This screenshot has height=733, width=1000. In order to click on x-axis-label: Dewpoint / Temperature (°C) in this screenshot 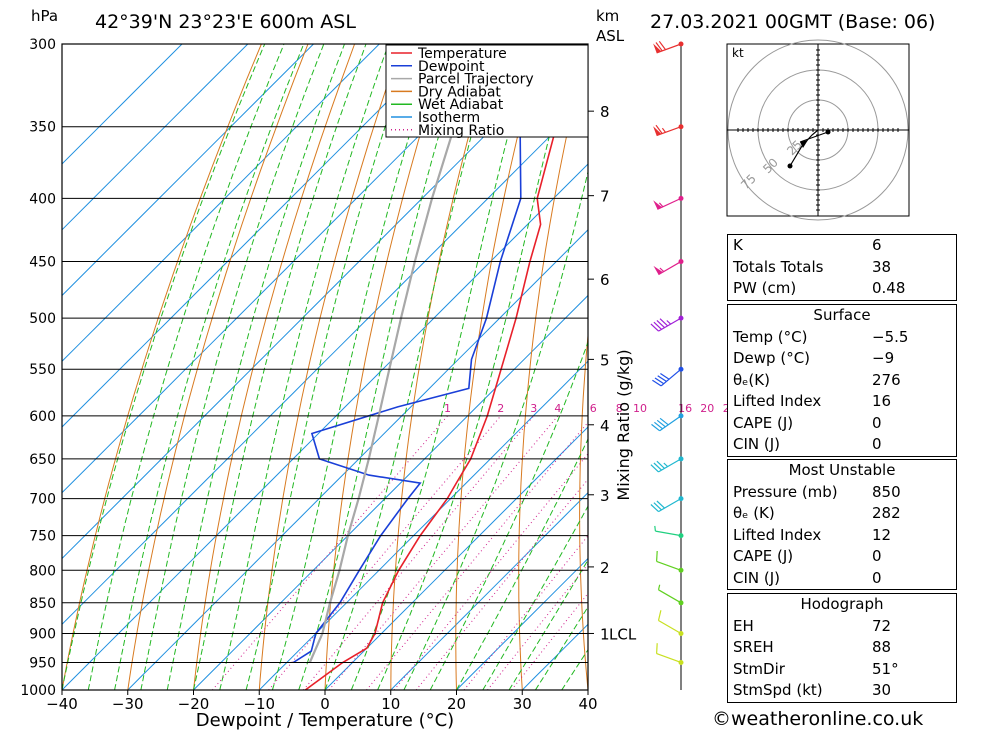, I will do `click(325, 720)`.